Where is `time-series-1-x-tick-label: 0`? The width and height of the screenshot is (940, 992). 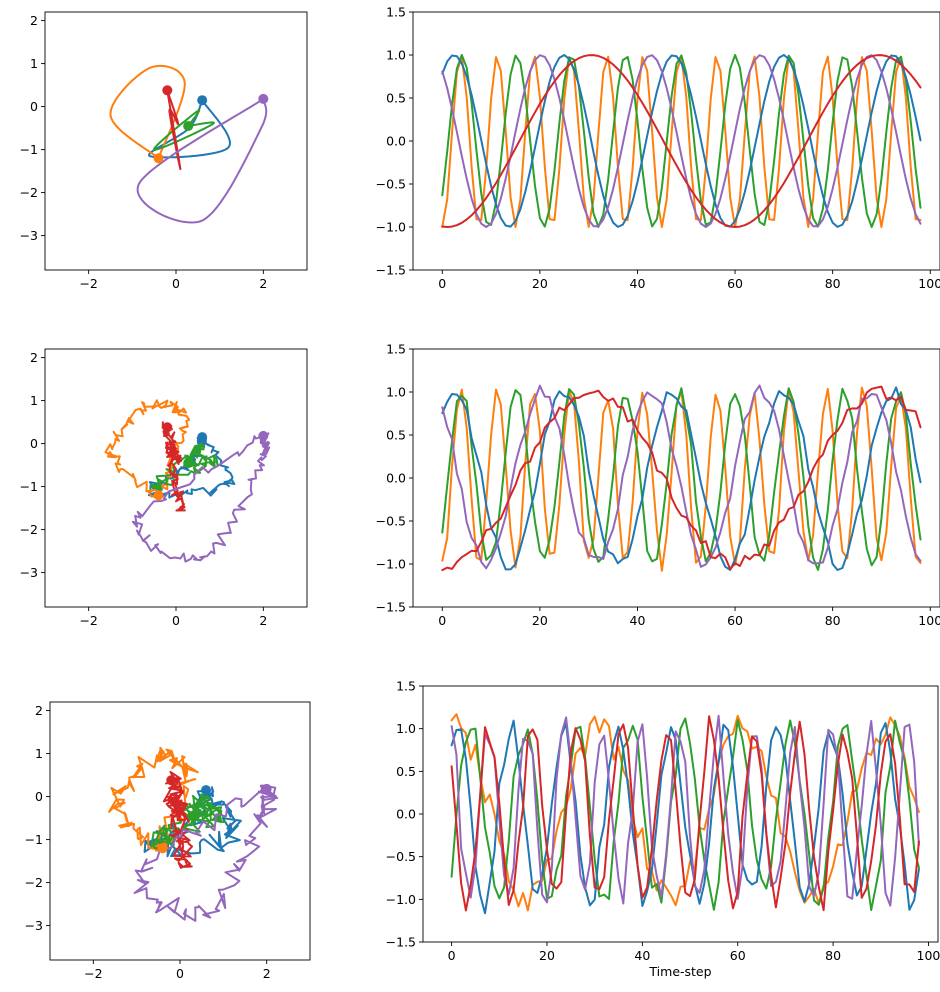
time-series-1-x-tick-label: 0 is located at coordinates (442, 283).